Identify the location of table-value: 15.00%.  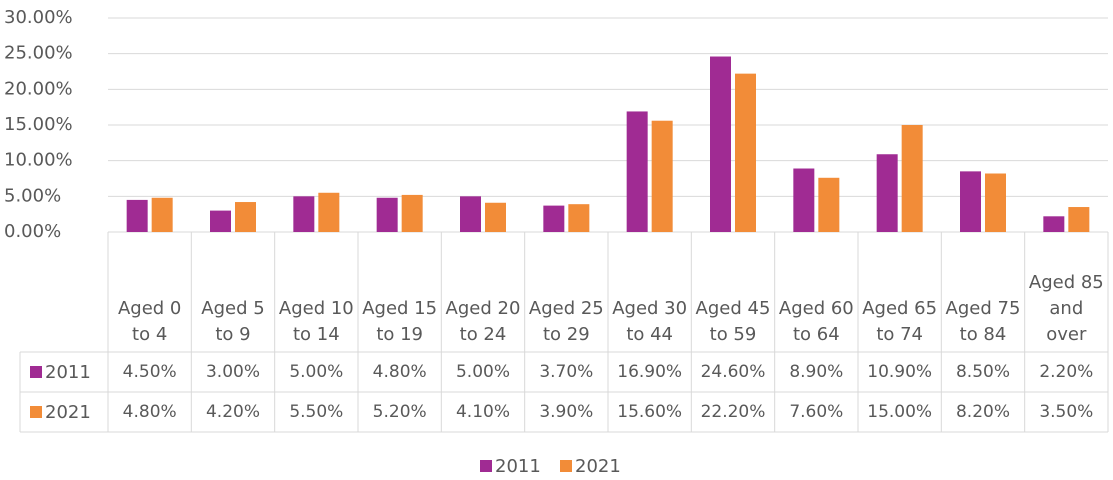
(900, 412).